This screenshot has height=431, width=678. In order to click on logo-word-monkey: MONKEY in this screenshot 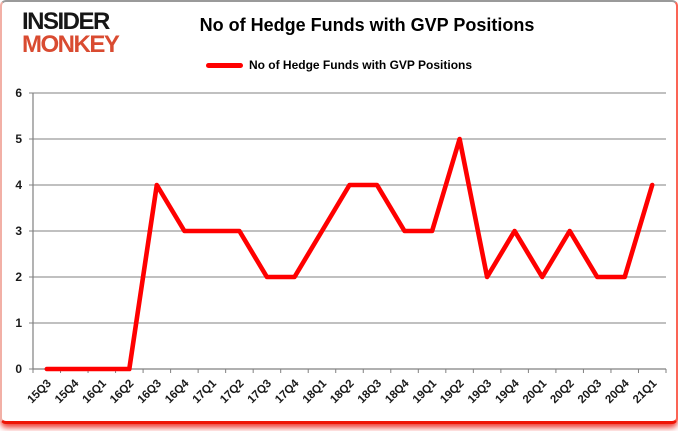, I will do `click(71, 44)`.